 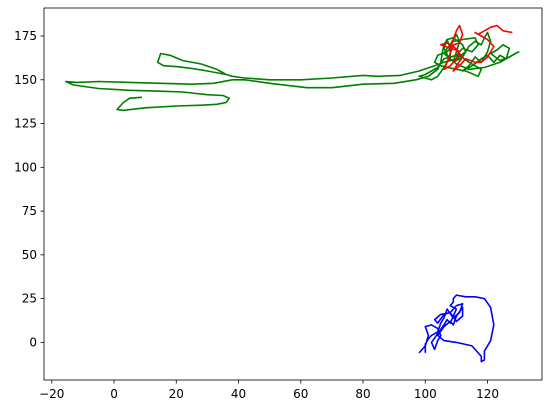 What do you see at coordinates (51, 394) in the screenshot?
I see `x-tick-label: −20` at bounding box center [51, 394].